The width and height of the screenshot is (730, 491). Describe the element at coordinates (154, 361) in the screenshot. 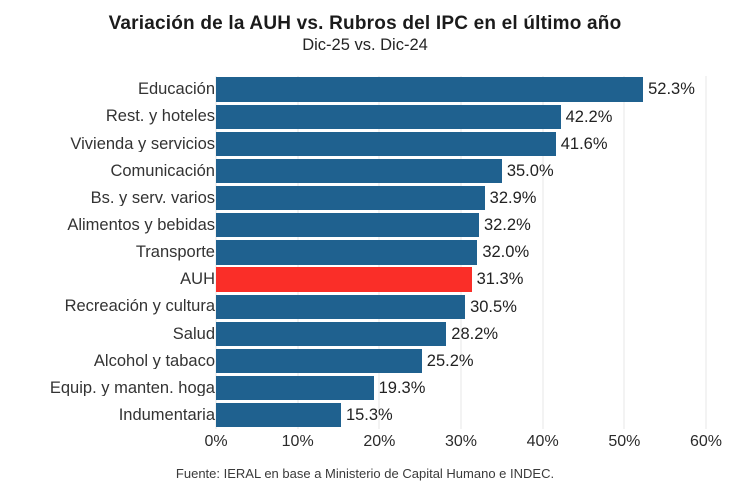

I see `category-label: Alcohol y tabaco` at that location.